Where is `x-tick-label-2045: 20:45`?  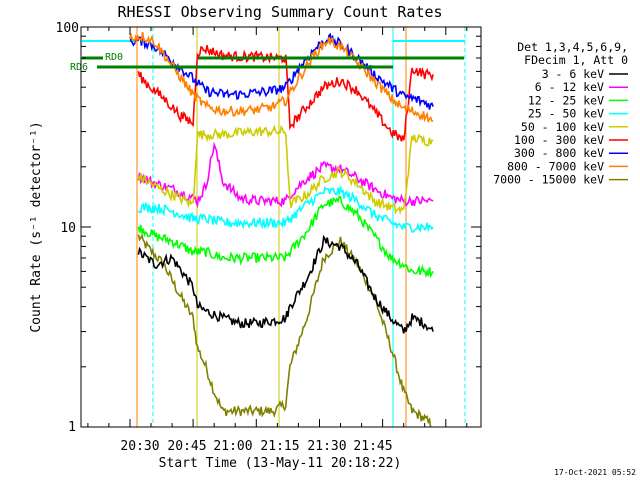 x-tick-label-2045: 20:45 is located at coordinates (186, 446).